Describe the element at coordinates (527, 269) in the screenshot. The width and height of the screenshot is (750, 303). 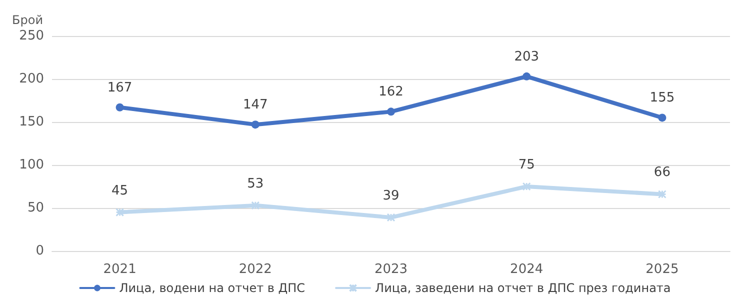
I see `x-tick-label: 2024` at that location.